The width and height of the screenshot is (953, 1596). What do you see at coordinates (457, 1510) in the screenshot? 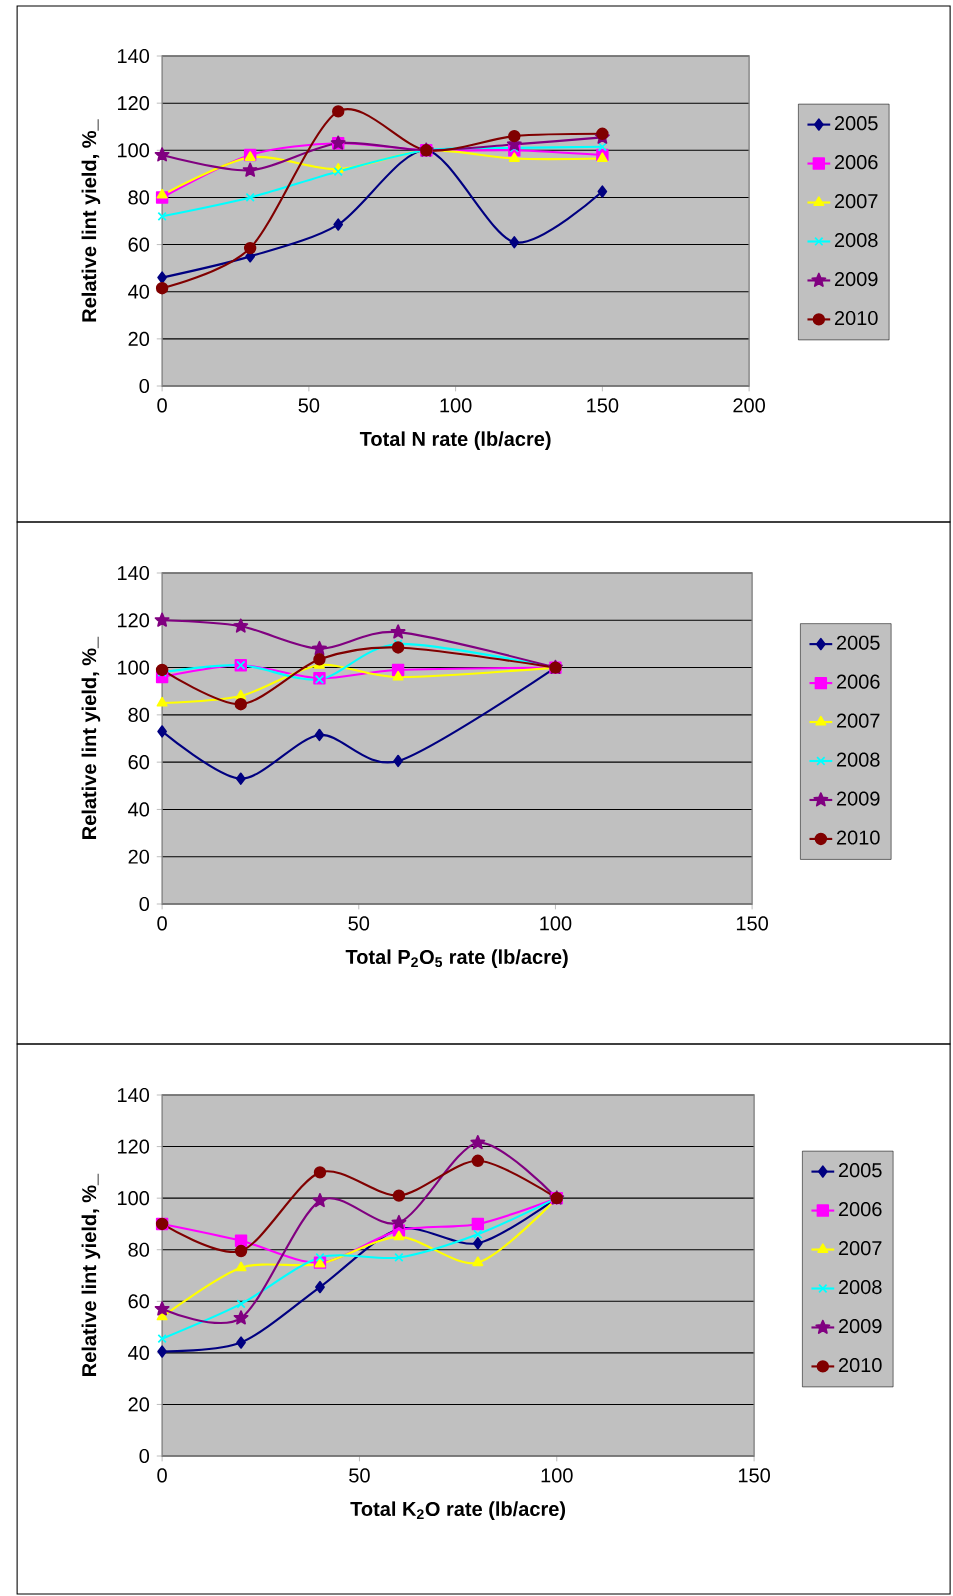
I see `x-axis-title: Total K$_{2}$O rate (lb/acre)` at bounding box center [457, 1510].